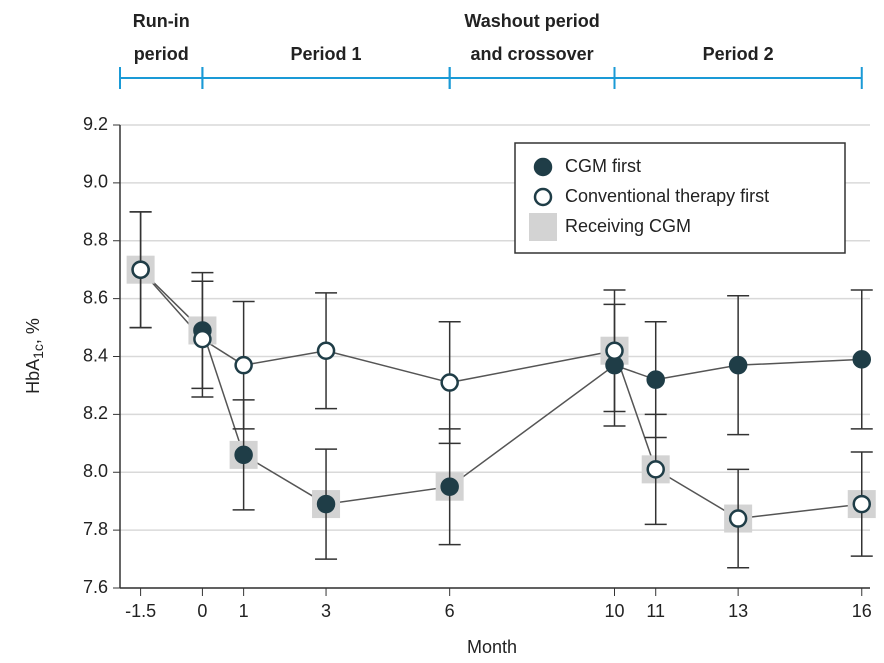  I want to click on period-label: Period 1, so click(326, 54).